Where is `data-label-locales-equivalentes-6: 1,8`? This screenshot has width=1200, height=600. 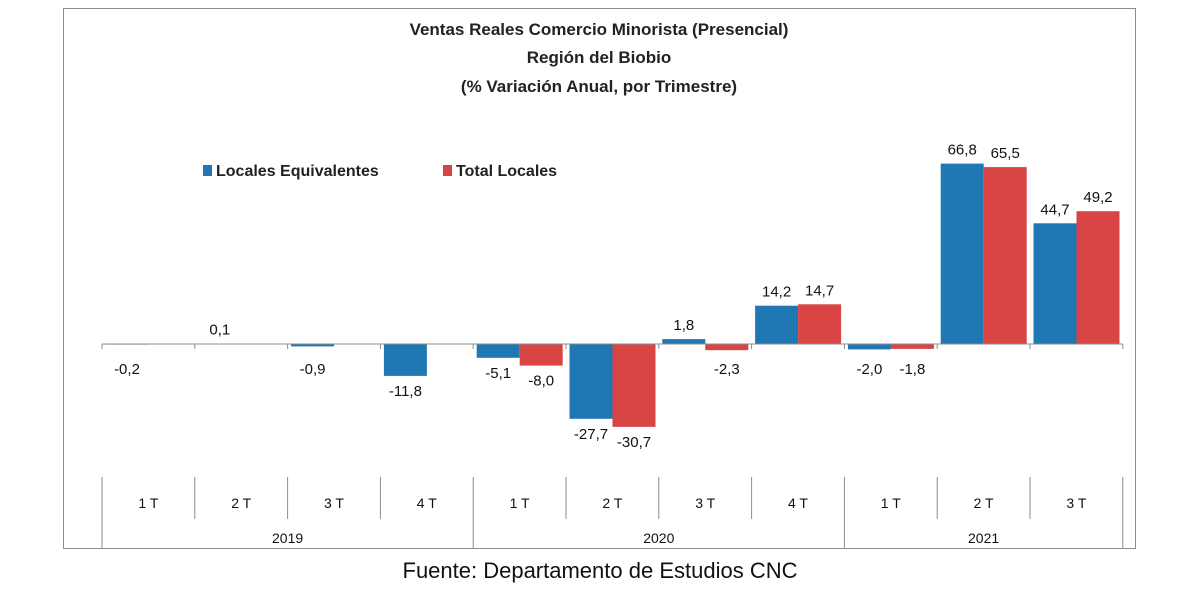 data-label-locales-equivalentes-6: 1,8 is located at coordinates (683, 325).